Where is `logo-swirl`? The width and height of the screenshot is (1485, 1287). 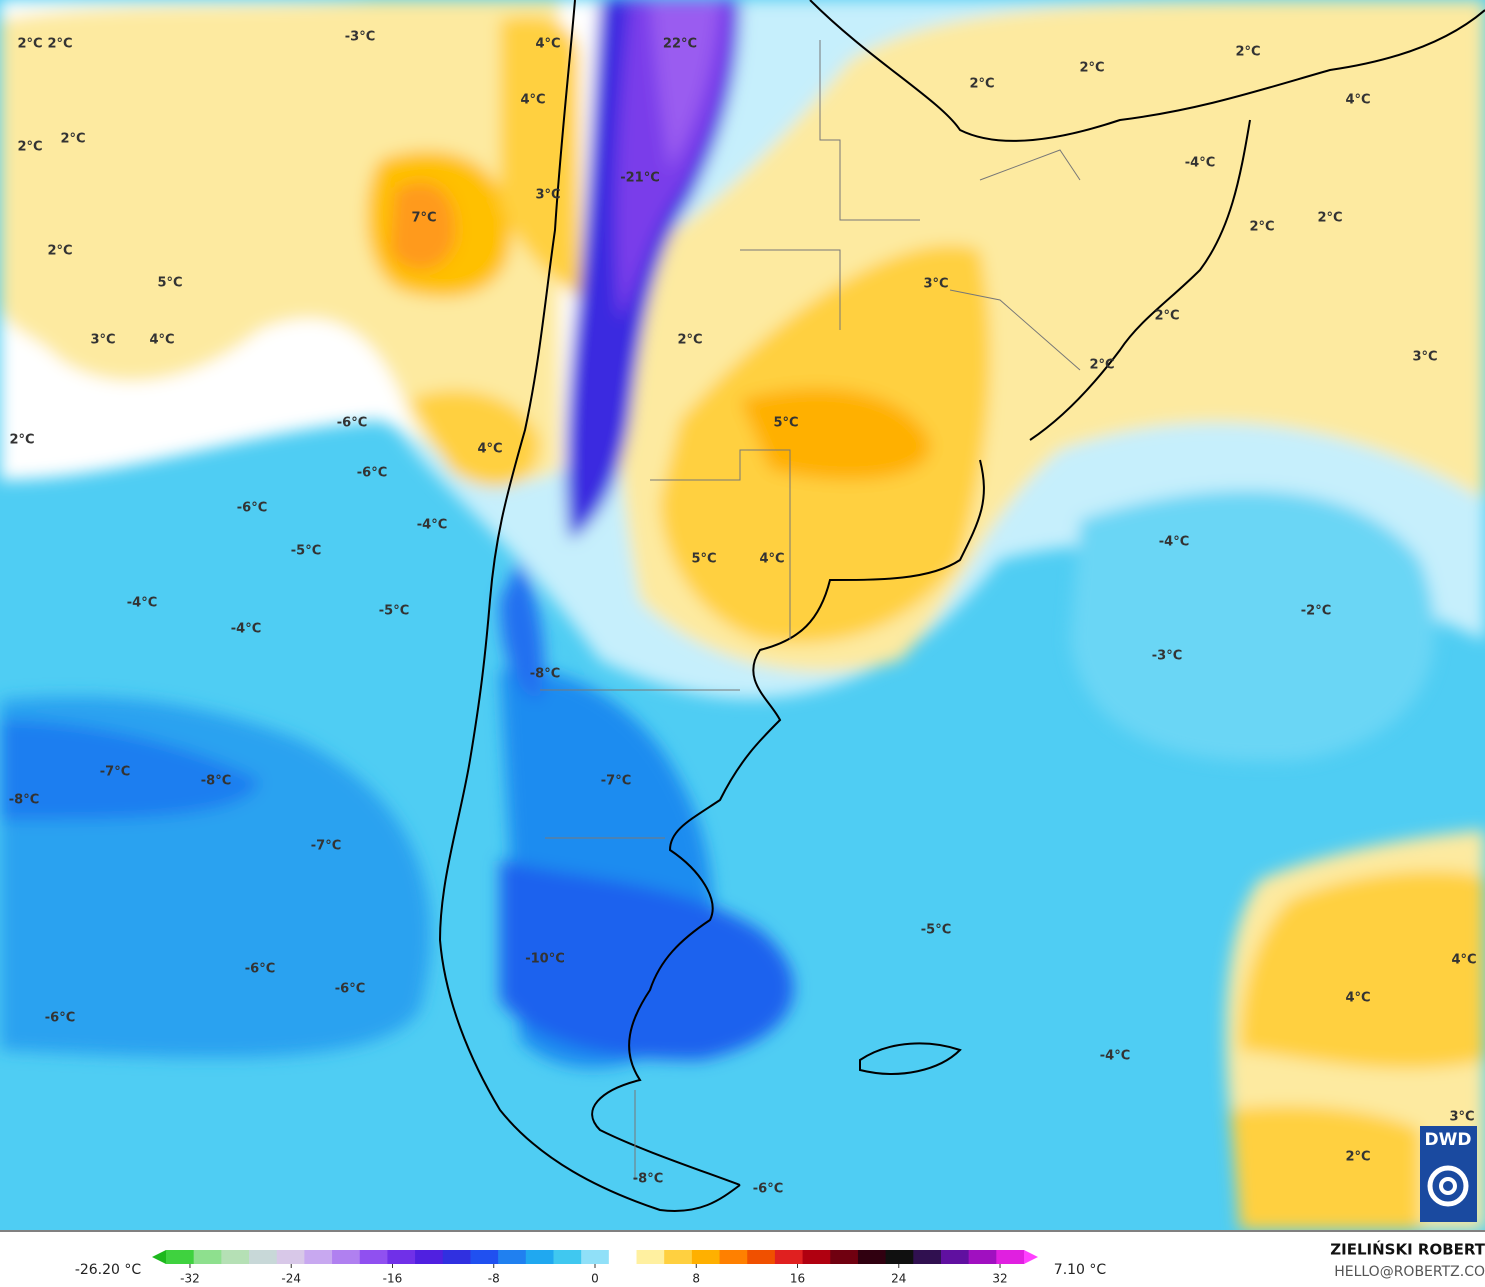
logo-swirl is located at coordinates (1448, 1186).